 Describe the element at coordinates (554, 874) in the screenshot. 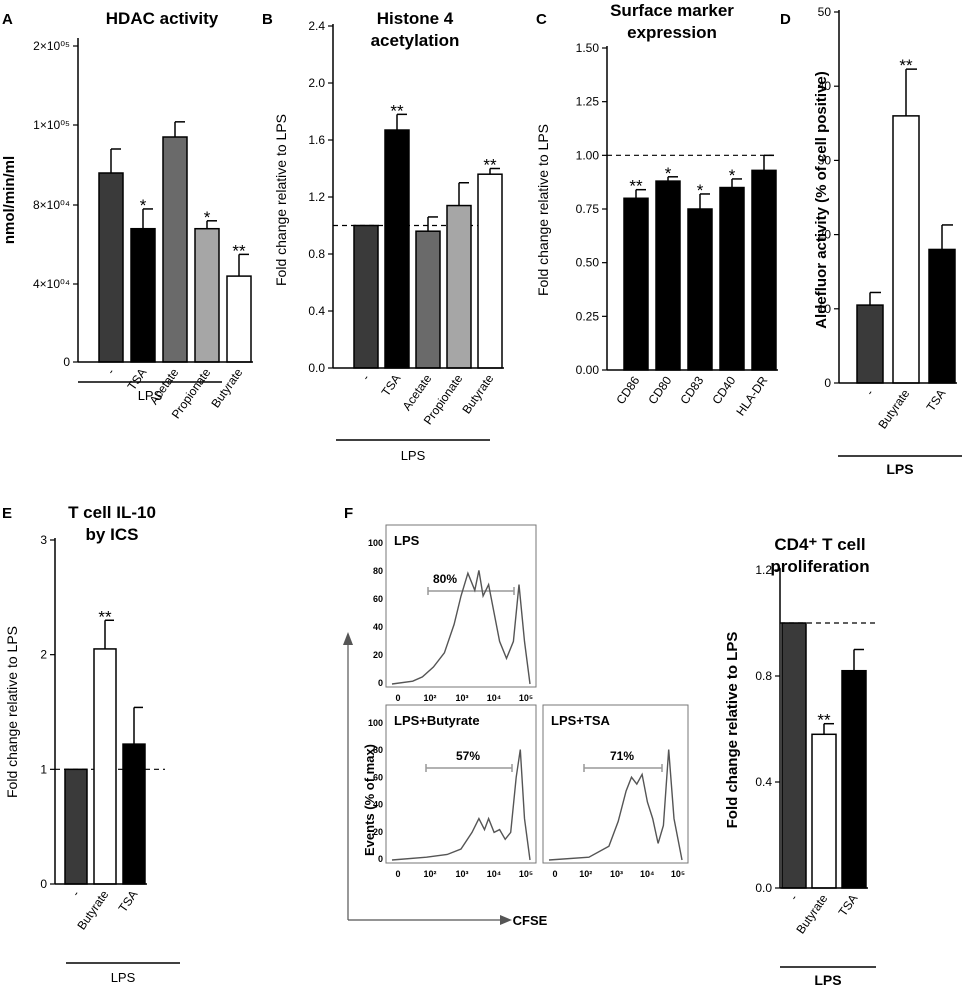

I see `histogram-xtick: 0` at that location.